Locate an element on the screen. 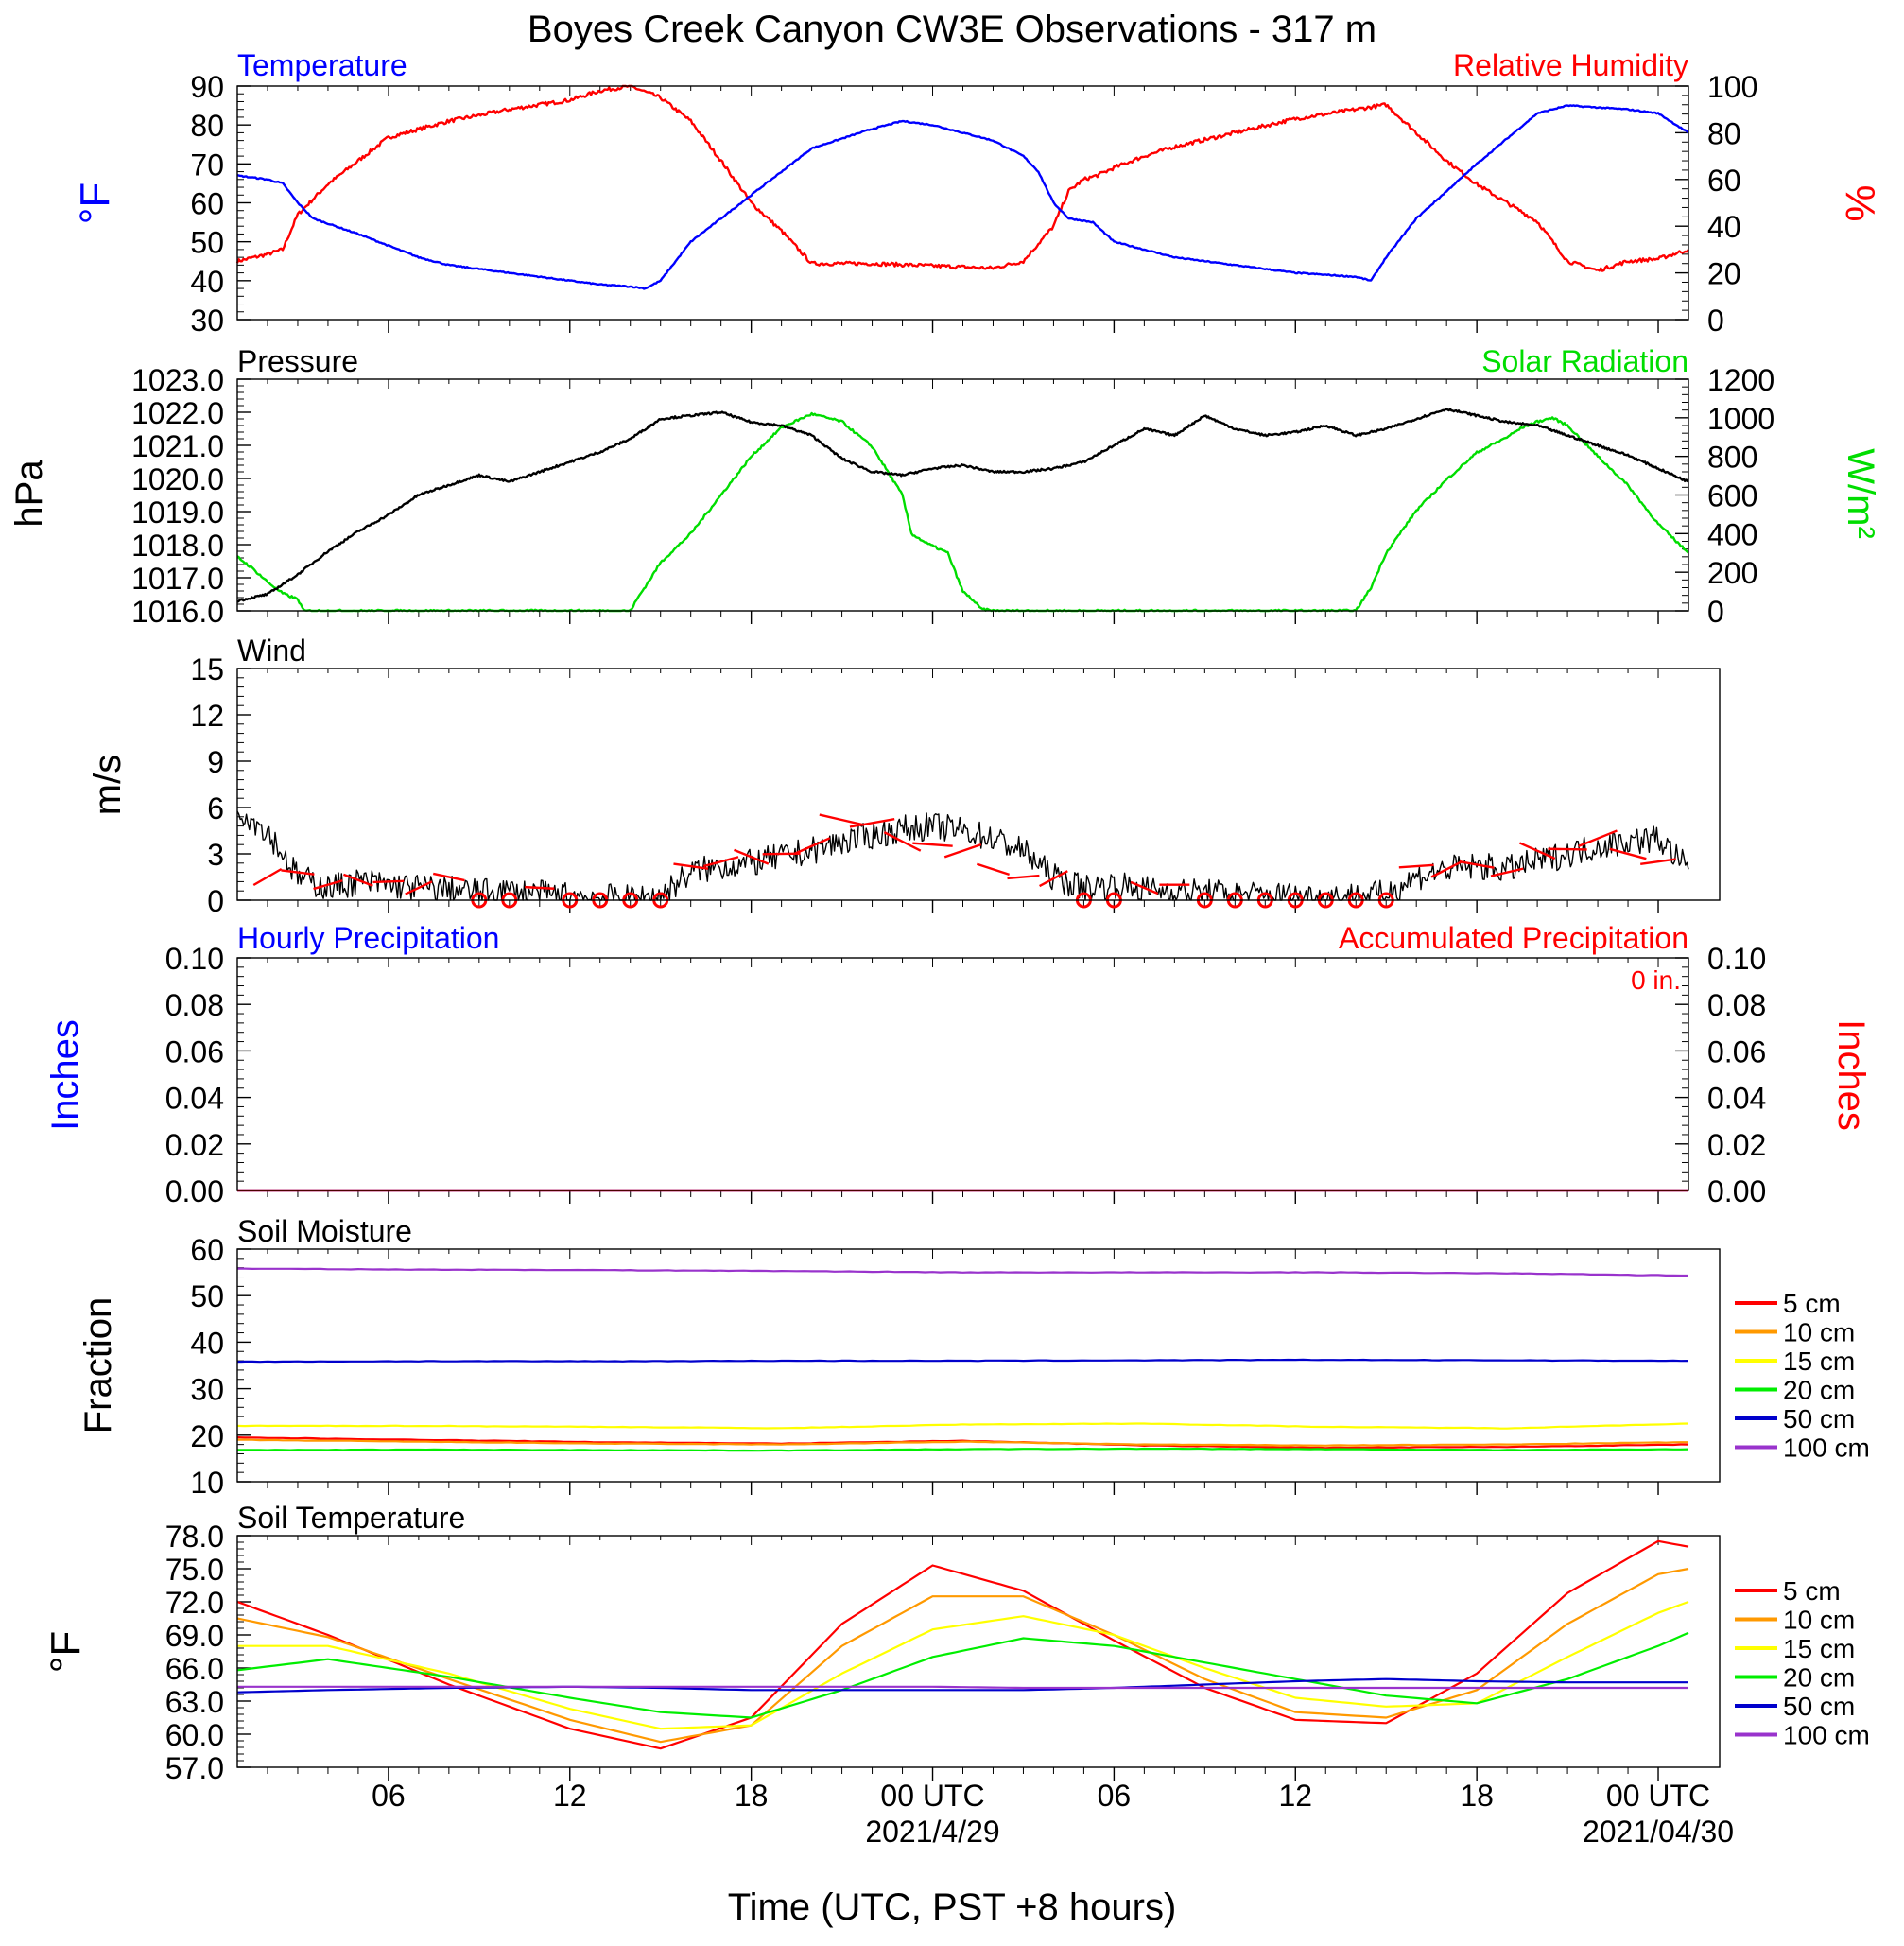 Image resolution: width=1904 pixels, height=1946 pixels. panel-2-series is located at coordinates (962, 511).